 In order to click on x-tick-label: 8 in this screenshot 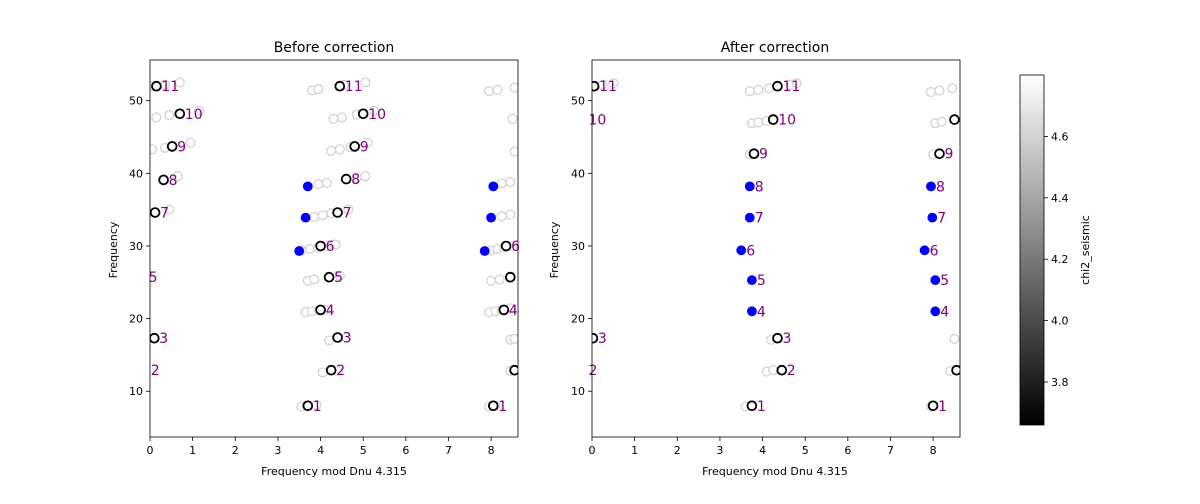, I will do `click(933, 450)`.